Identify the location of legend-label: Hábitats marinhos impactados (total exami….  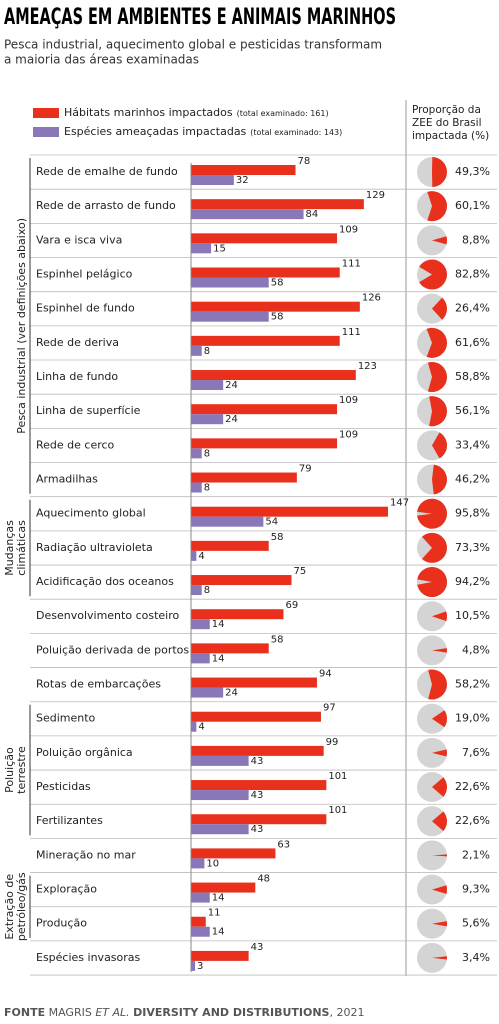
(196, 112).